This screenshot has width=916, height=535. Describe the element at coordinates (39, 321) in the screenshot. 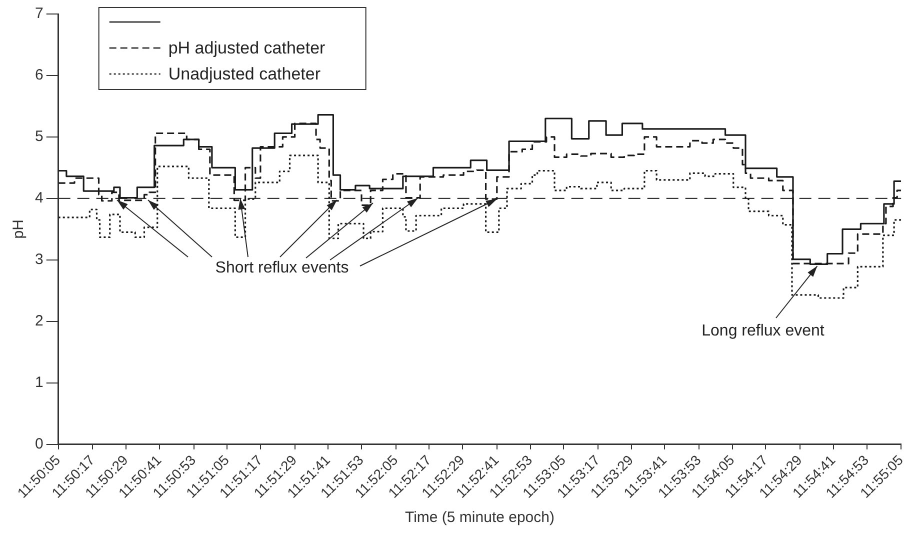

I see `y-tick-label: 2` at that location.